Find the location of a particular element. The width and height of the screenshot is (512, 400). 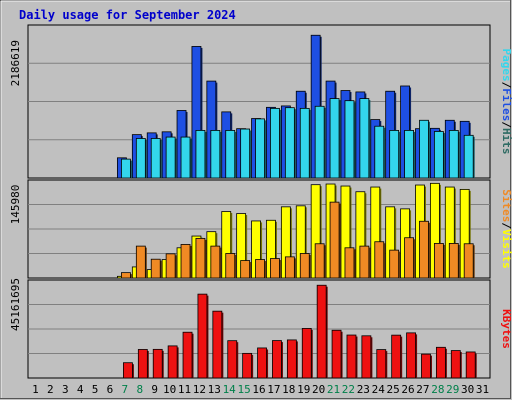

y-axis-tick-label: 2186619 is located at coordinates (15, 63).